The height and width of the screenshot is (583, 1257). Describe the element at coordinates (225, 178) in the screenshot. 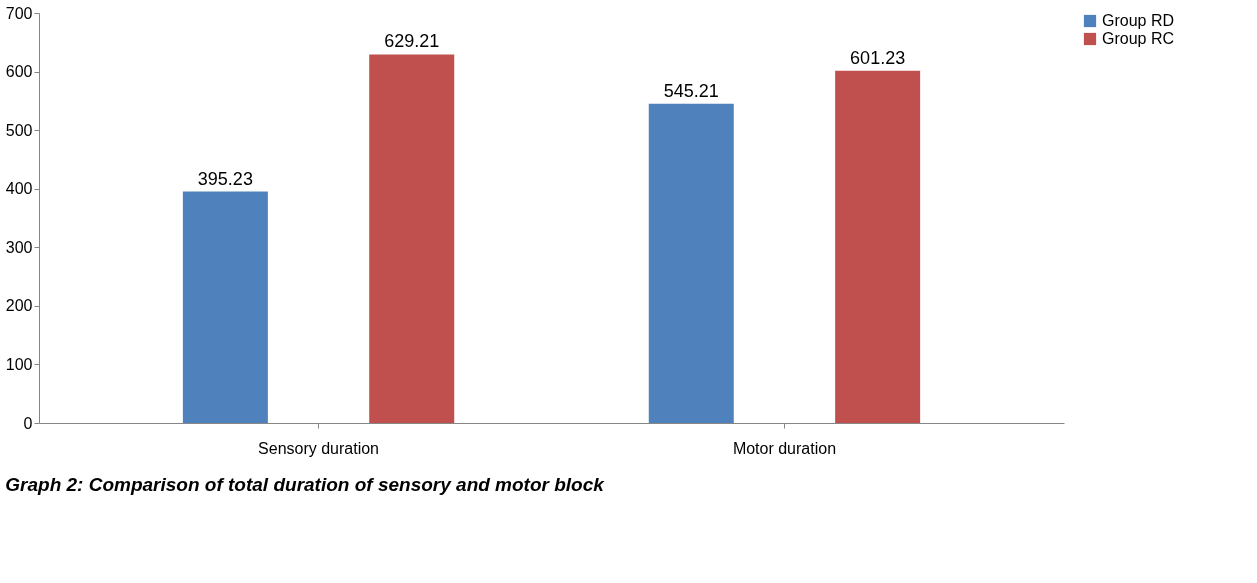

I see `data-label: 395.23` at that location.